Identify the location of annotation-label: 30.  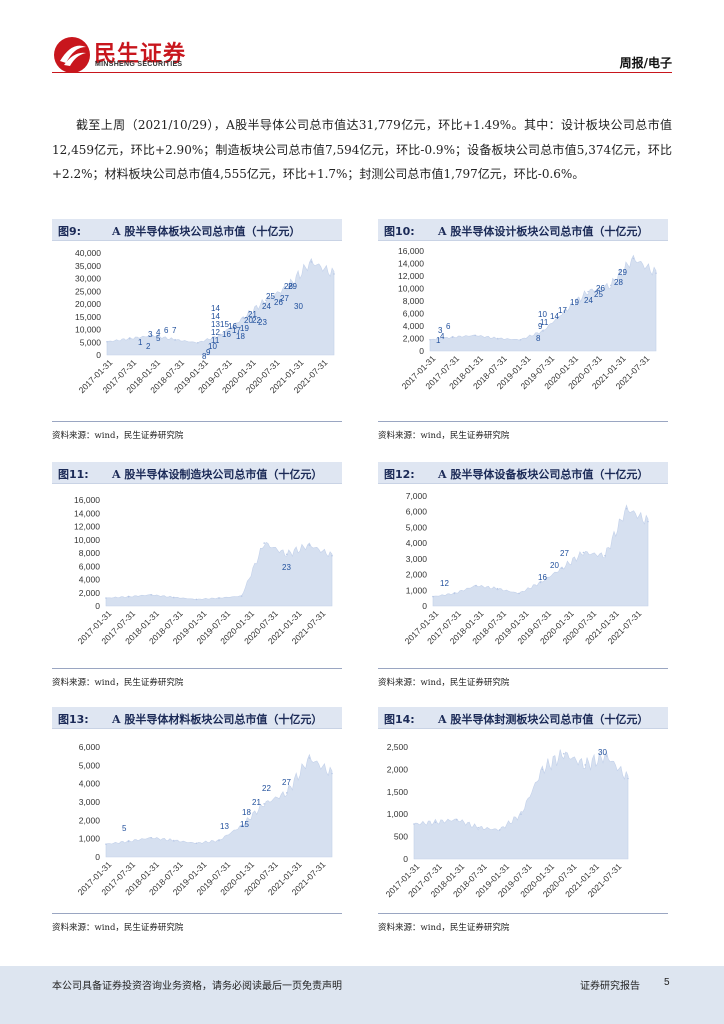
(602, 752).